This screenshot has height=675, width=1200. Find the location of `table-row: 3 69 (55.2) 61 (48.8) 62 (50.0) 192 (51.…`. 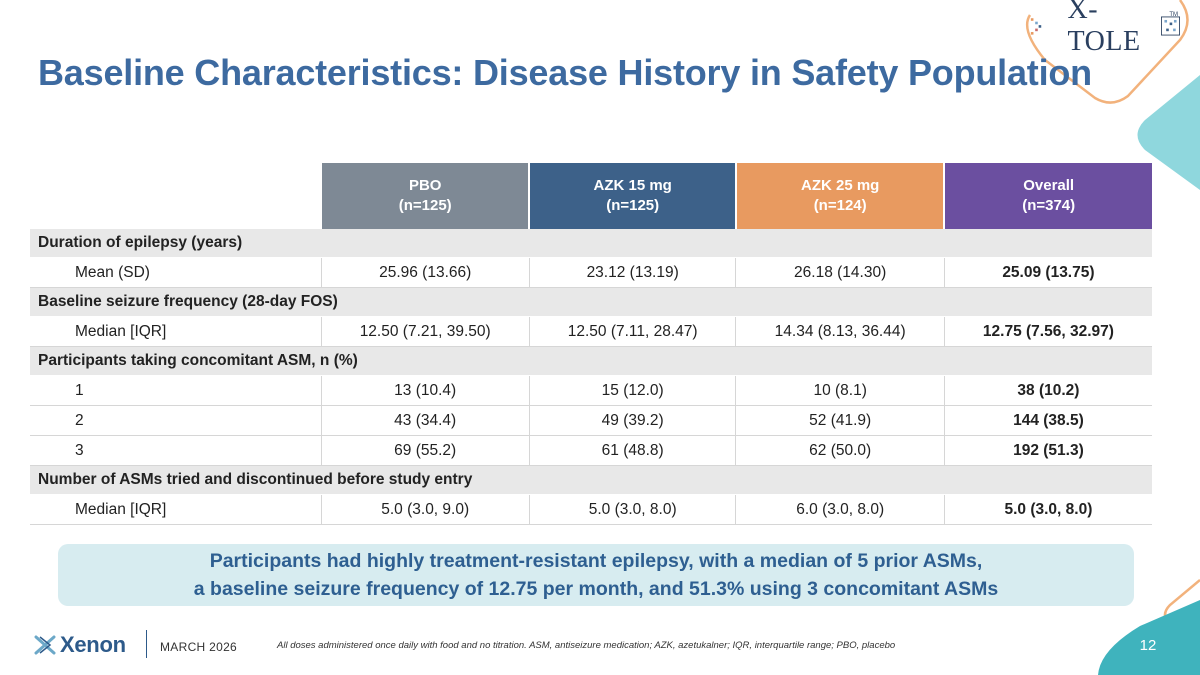

table-row: 3 69 (55.2) 61 (48.8) 62 (50.0) 192 (51.… is located at coordinates (591, 450).